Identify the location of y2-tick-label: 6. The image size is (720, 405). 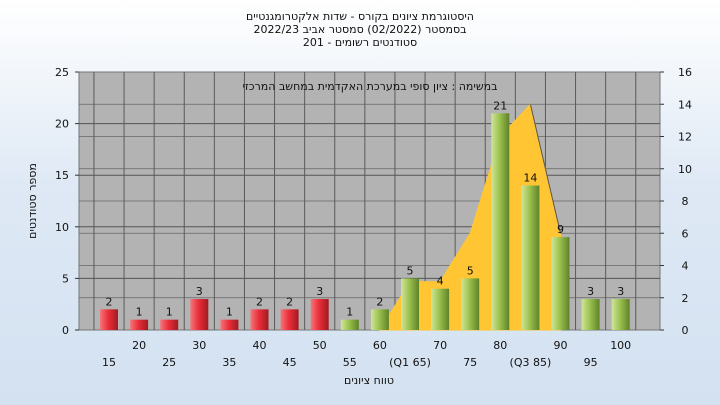
(685, 233).